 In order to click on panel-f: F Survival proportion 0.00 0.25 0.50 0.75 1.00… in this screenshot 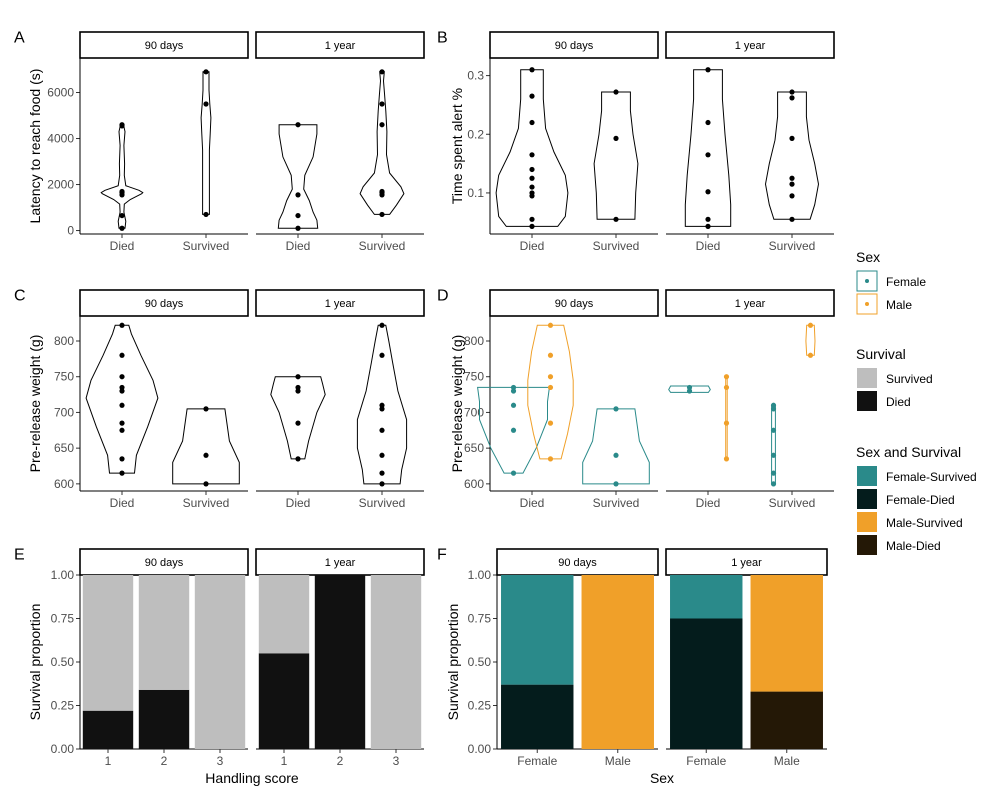, I will do `click(632, 666)`.